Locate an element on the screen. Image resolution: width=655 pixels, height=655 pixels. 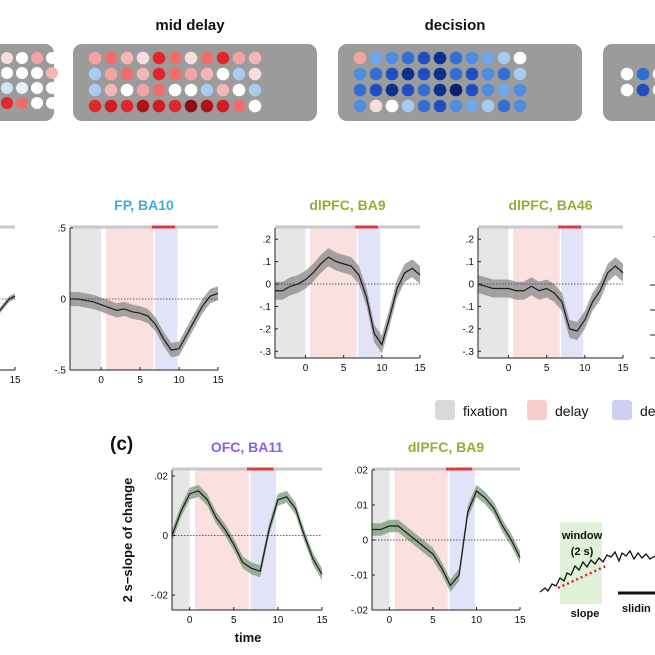
inset-window-sub: (2 s) is located at coordinates (582, 552).